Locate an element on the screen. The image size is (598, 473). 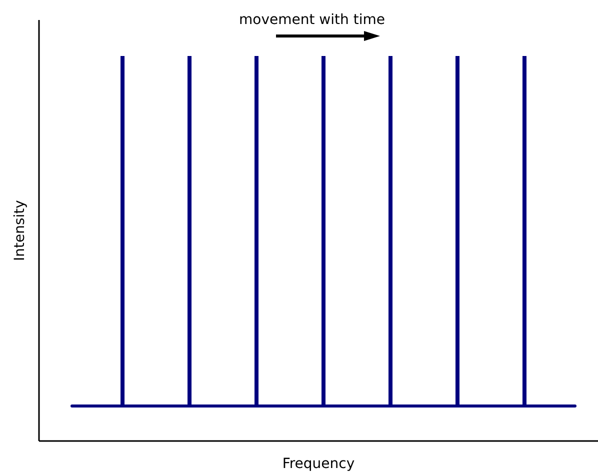
y-axis-title: Intensity is located at coordinates (20, 230).